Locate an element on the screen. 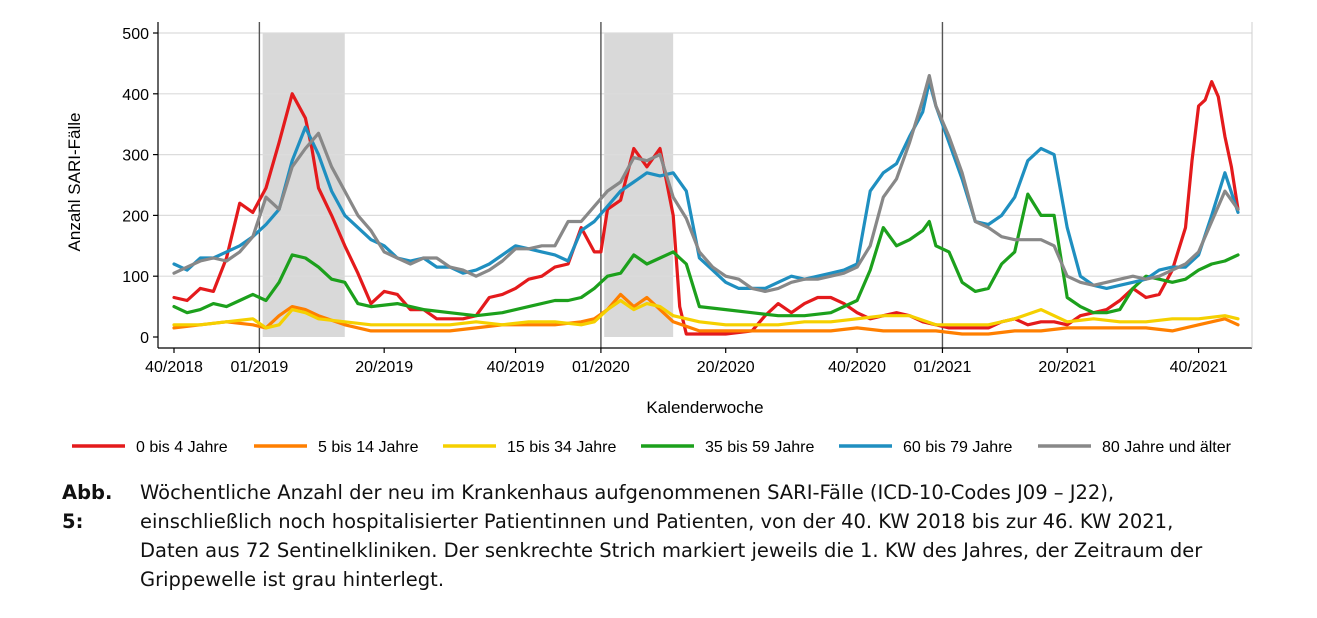  legend-label-5: 60 bis 79 Jahre is located at coordinates (958, 447).